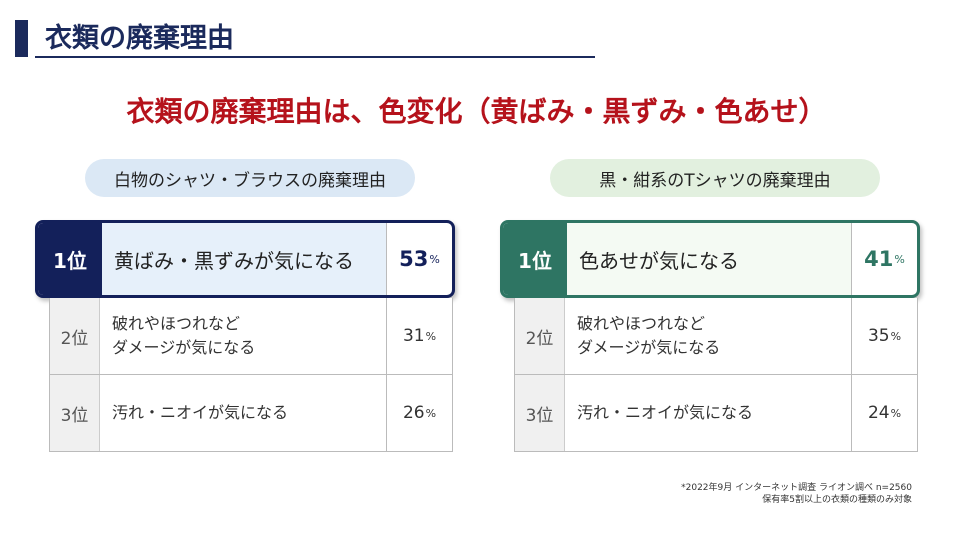 This screenshot has width=953, height=537. Describe the element at coordinates (715, 178) in the screenshot. I see `panel-label: 黒・紺系のTシャツの廃棄理由` at that location.